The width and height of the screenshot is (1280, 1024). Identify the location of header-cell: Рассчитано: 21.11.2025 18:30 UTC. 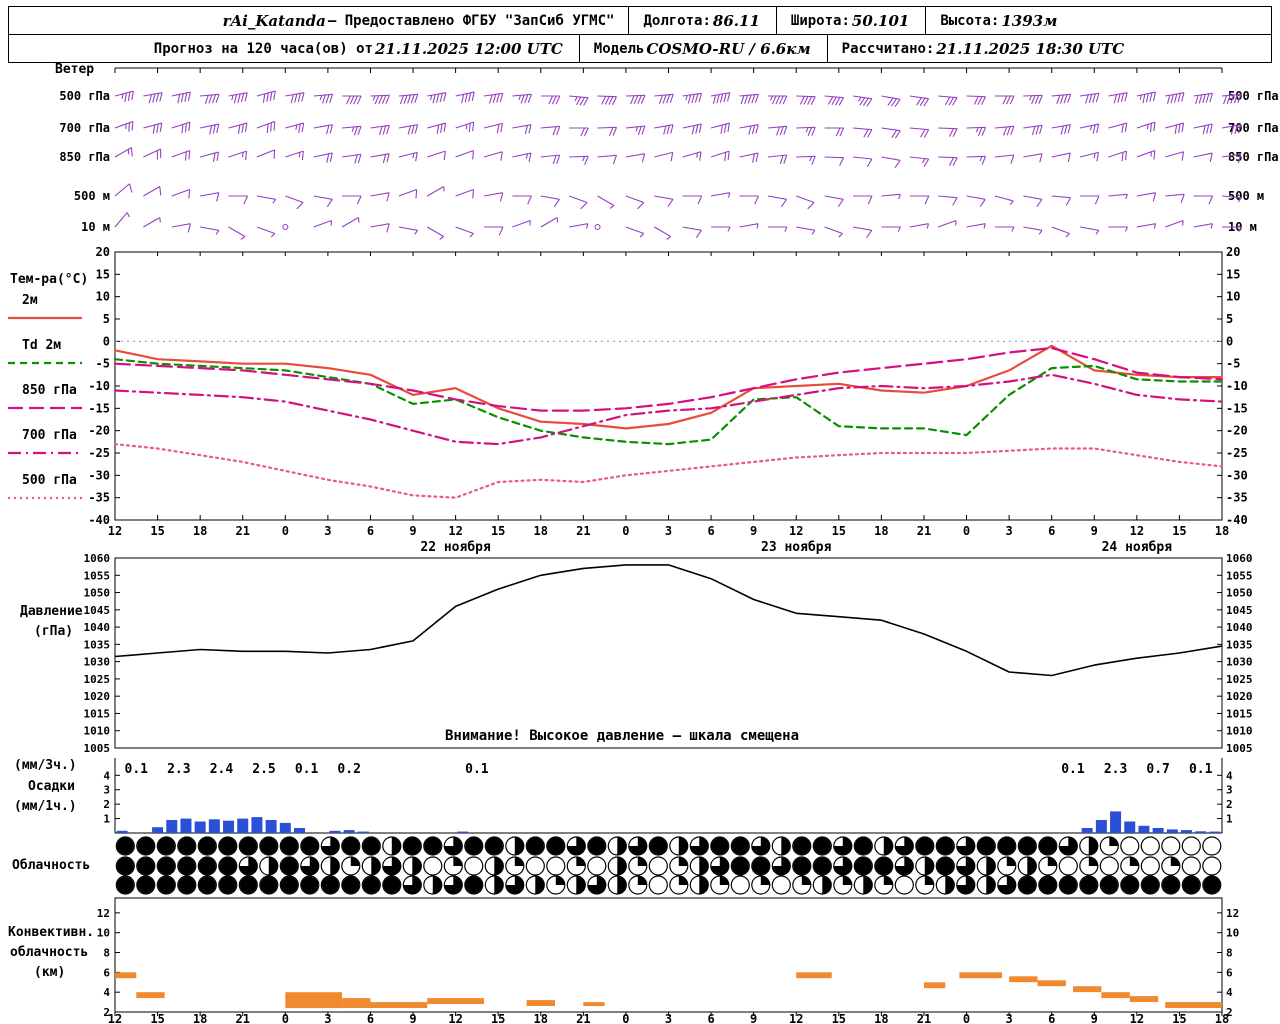
(983, 48).